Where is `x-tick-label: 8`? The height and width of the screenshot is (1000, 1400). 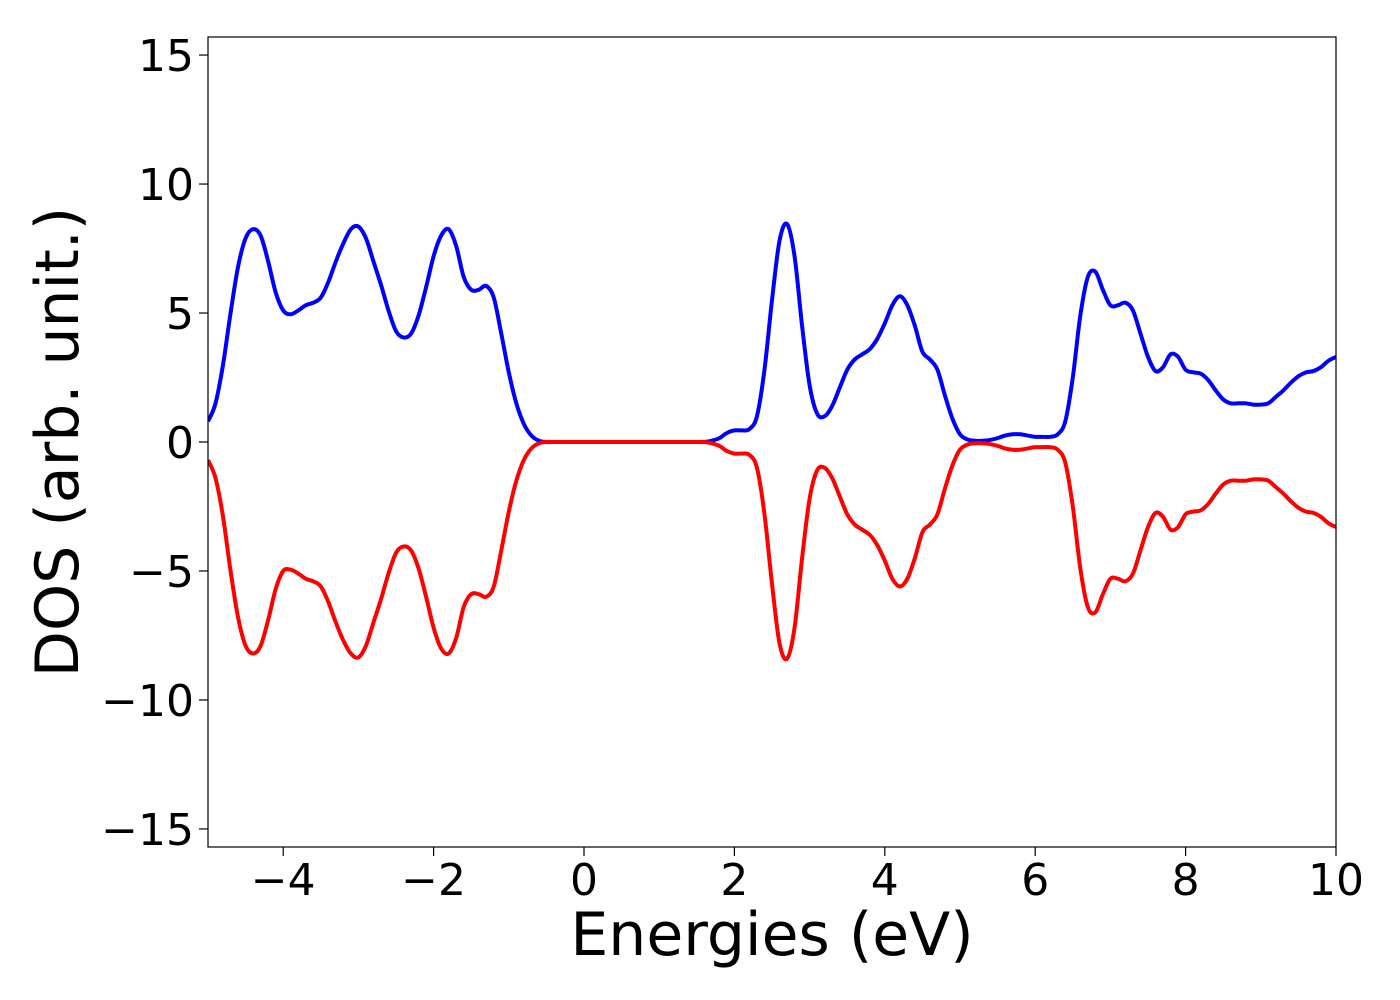 x-tick-label: 8 is located at coordinates (1186, 880).